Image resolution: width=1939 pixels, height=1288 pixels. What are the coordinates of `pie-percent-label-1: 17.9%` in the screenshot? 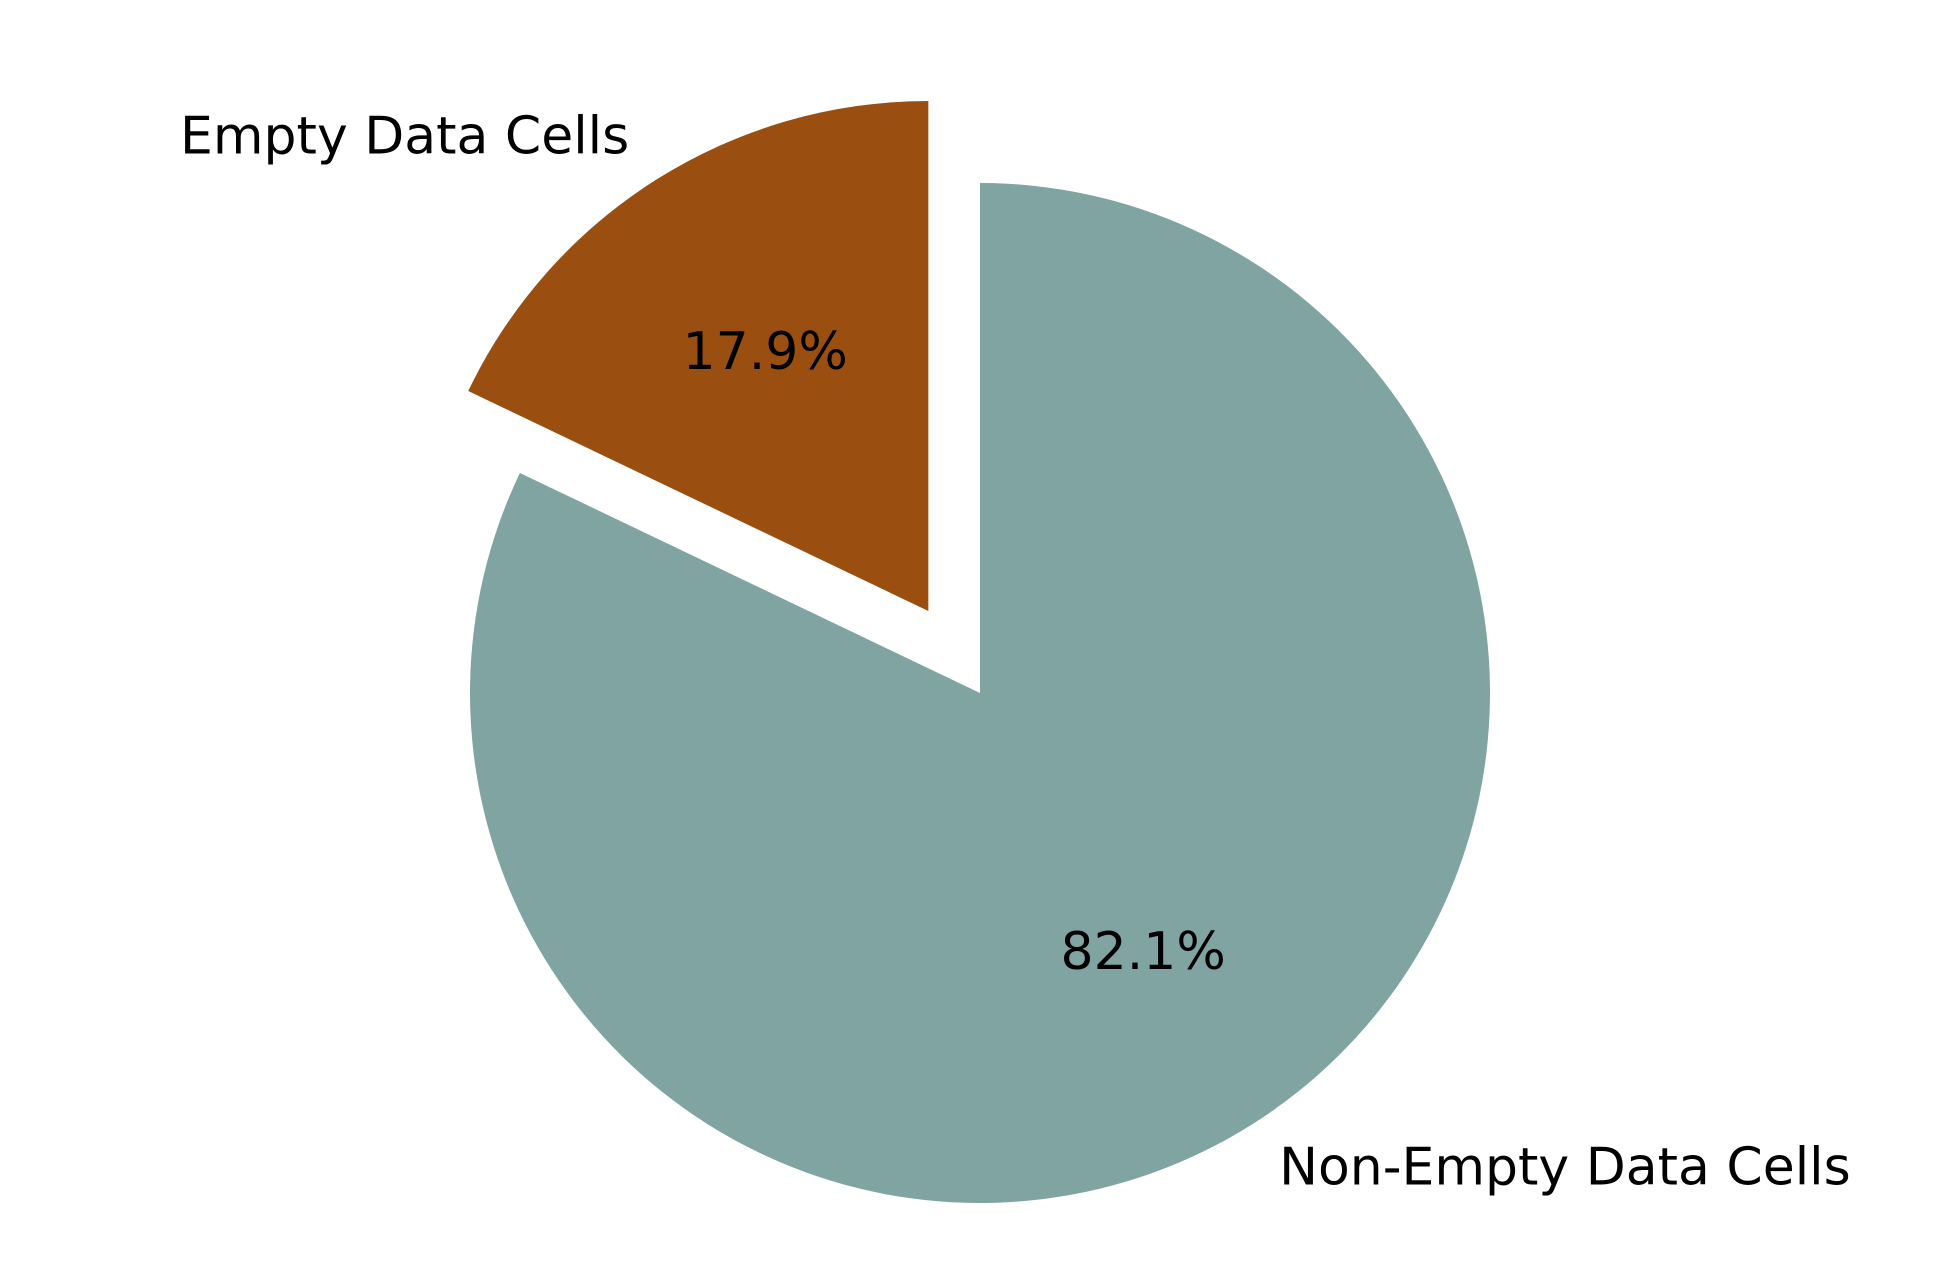 It's located at (765, 352).